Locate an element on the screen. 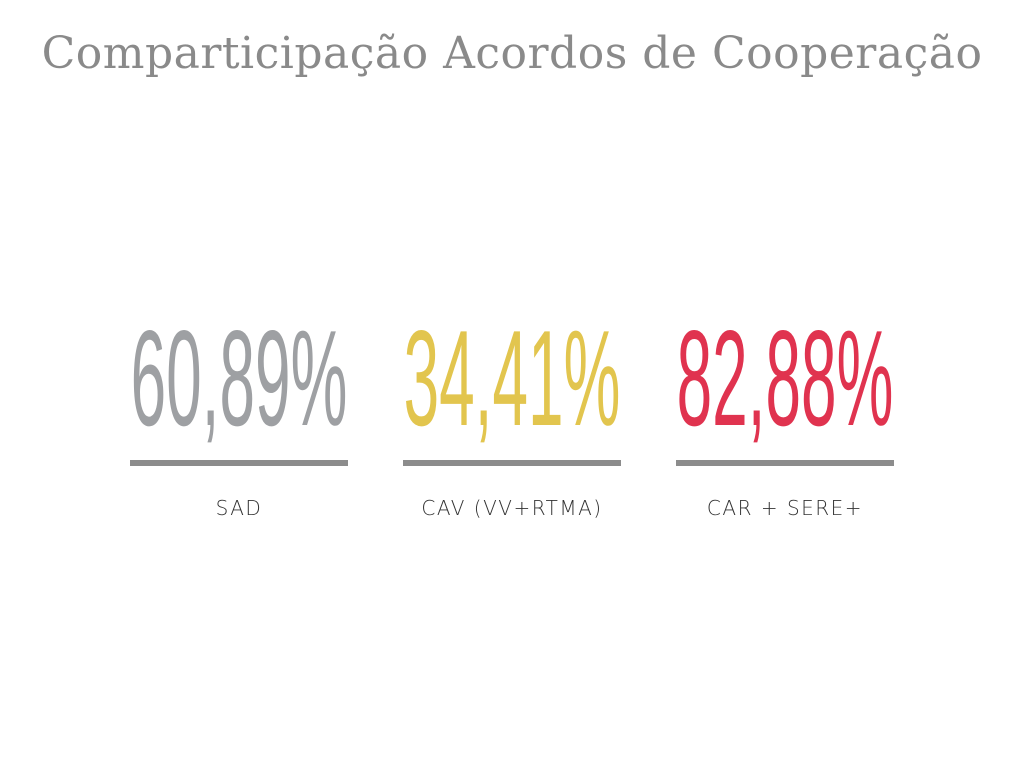  stat-value: 60,89% is located at coordinates (239, 378).